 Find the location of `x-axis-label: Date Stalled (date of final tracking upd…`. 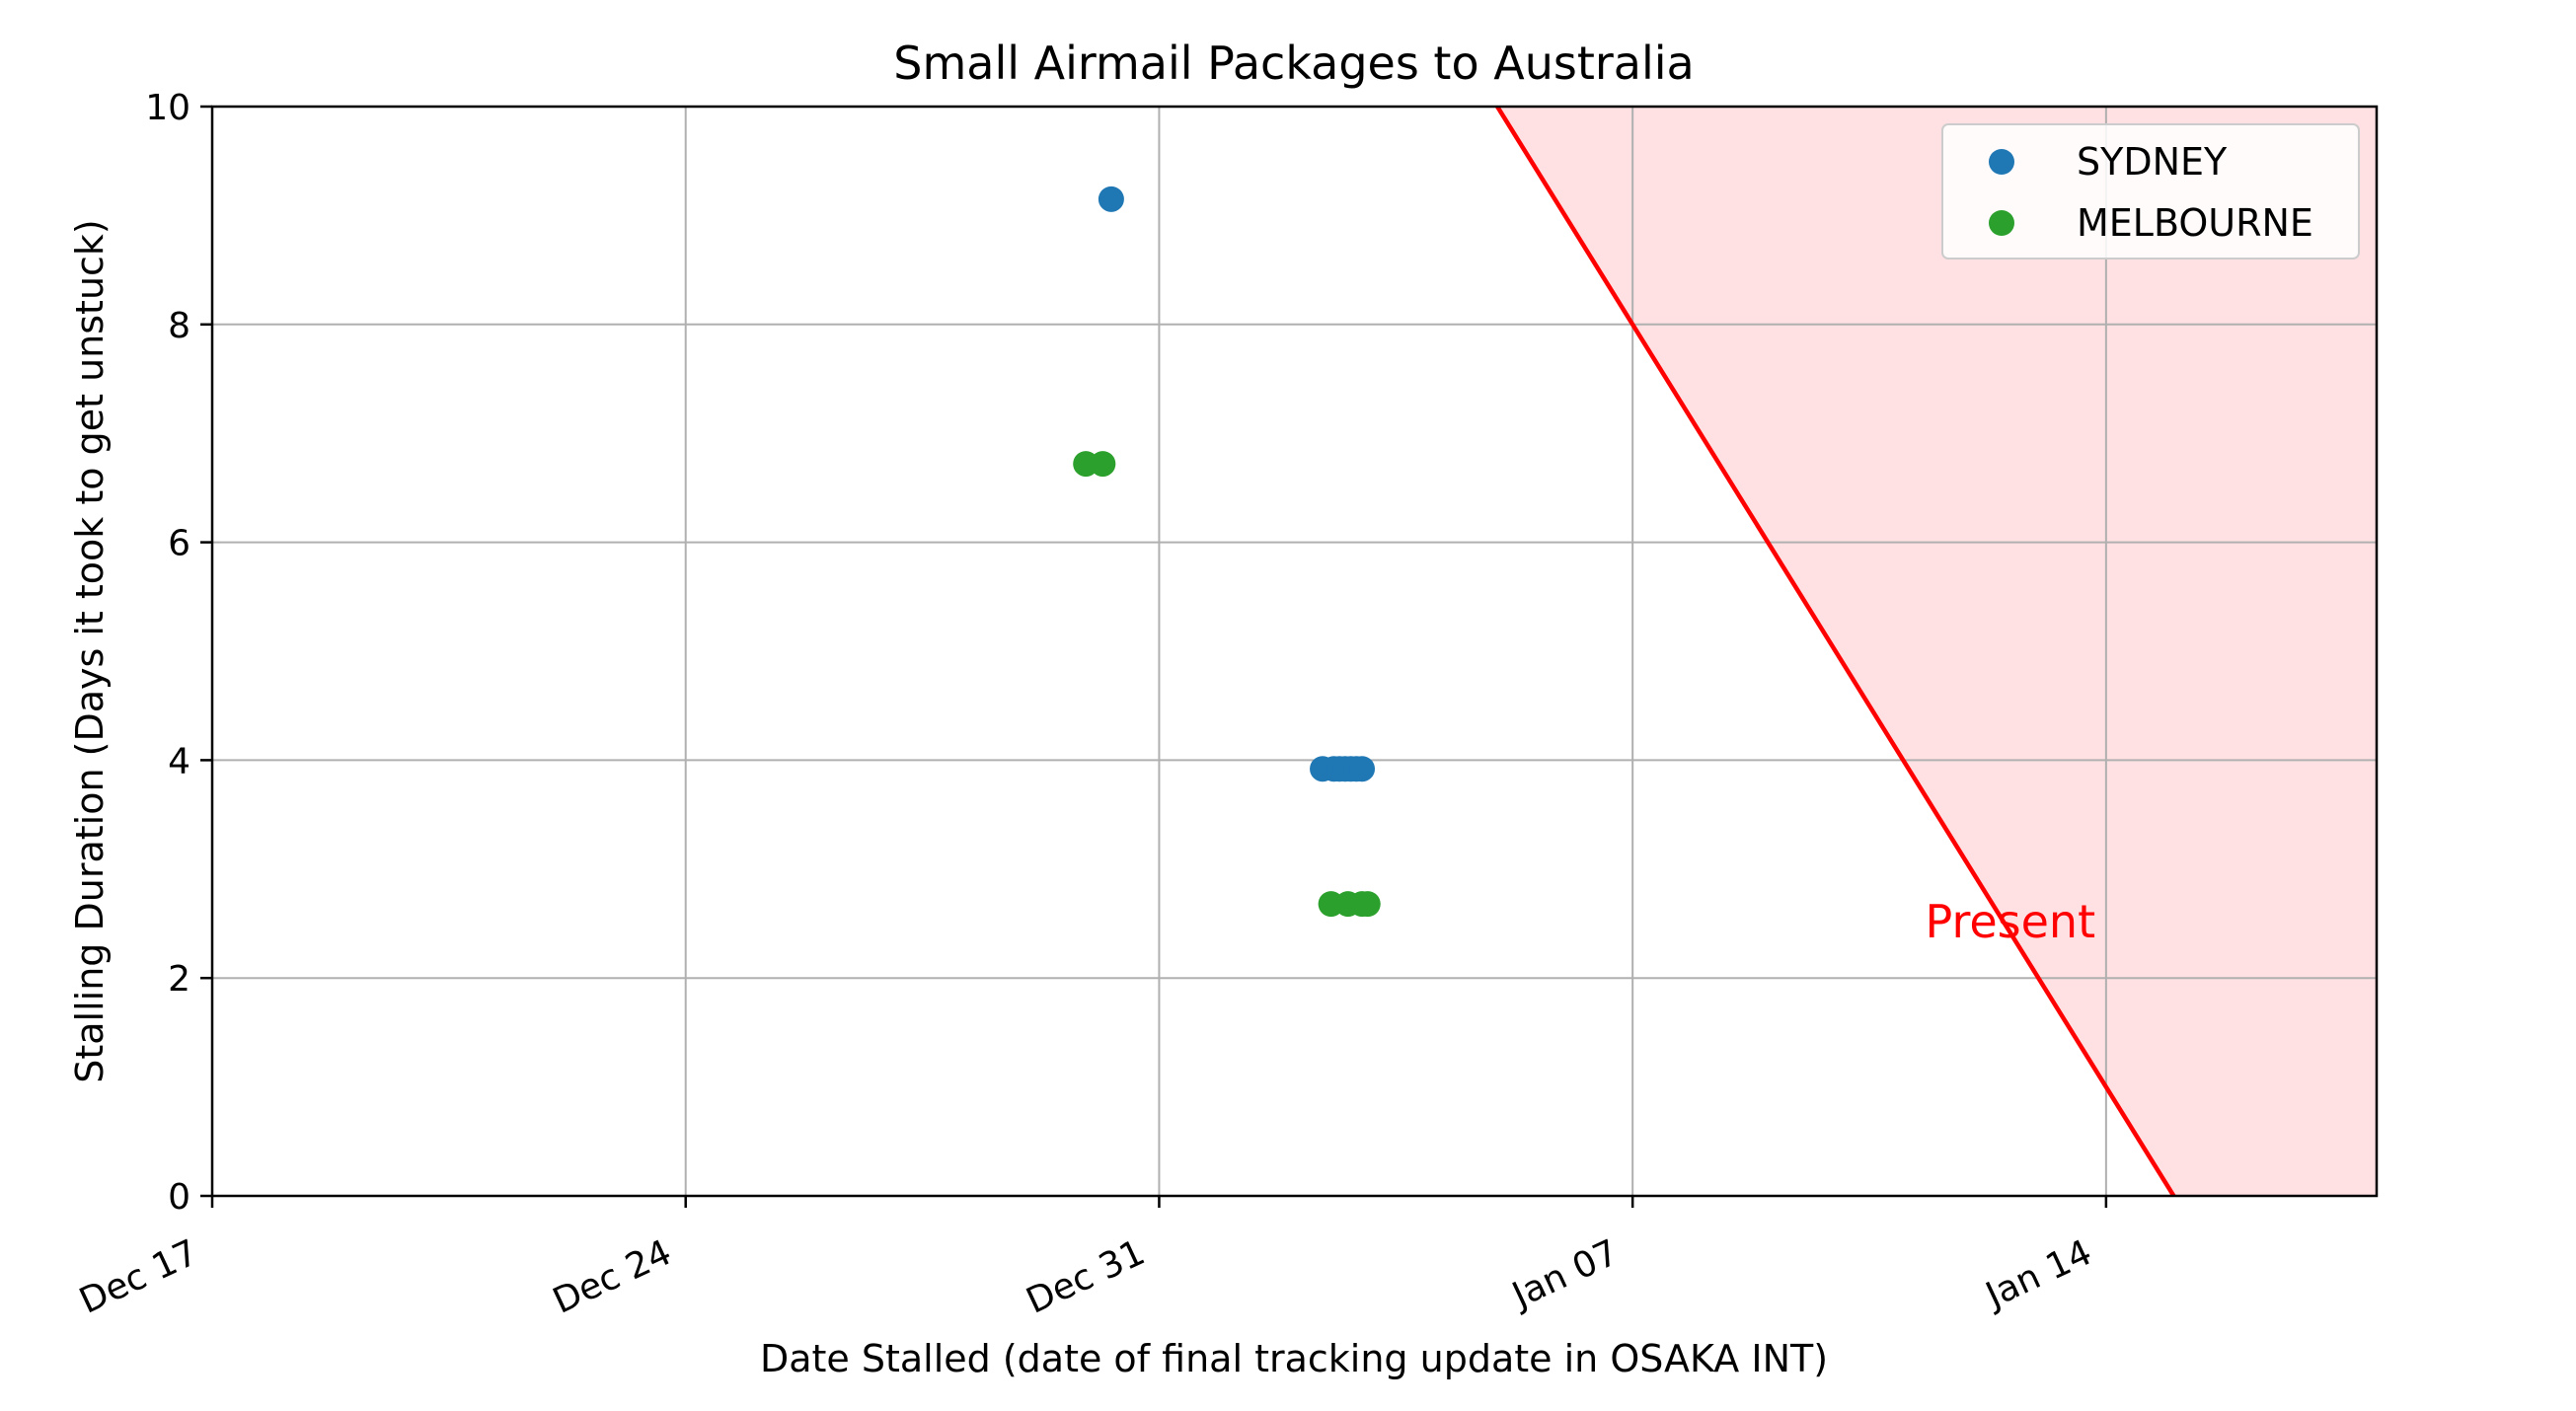

x-axis-label: Date Stalled (date of final tracking upd… is located at coordinates (1294, 1358).